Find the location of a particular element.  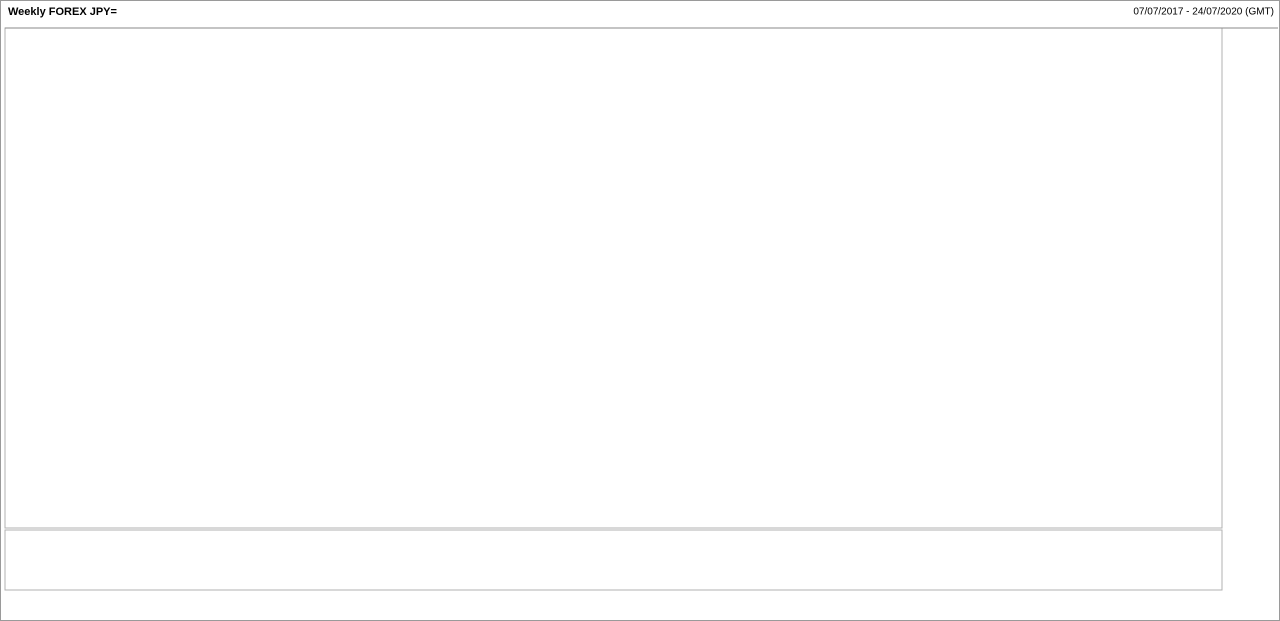

chart-title: Weekly FOREX JPY= is located at coordinates (62, 12).